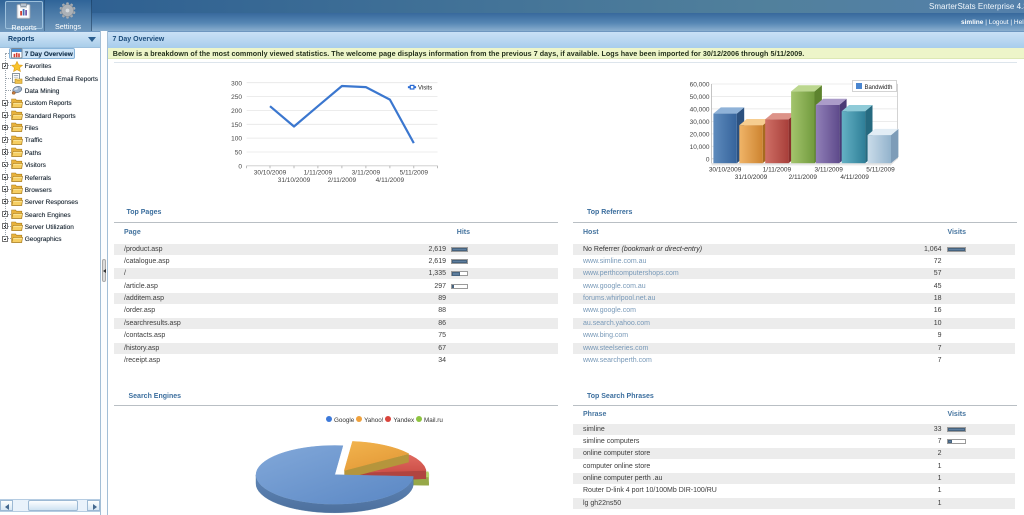 Image resolution: width=1024 pixels, height=515 pixels. What do you see at coordinates (236, 125) in the screenshot?
I see `svg-text: 150` at bounding box center [236, 125].